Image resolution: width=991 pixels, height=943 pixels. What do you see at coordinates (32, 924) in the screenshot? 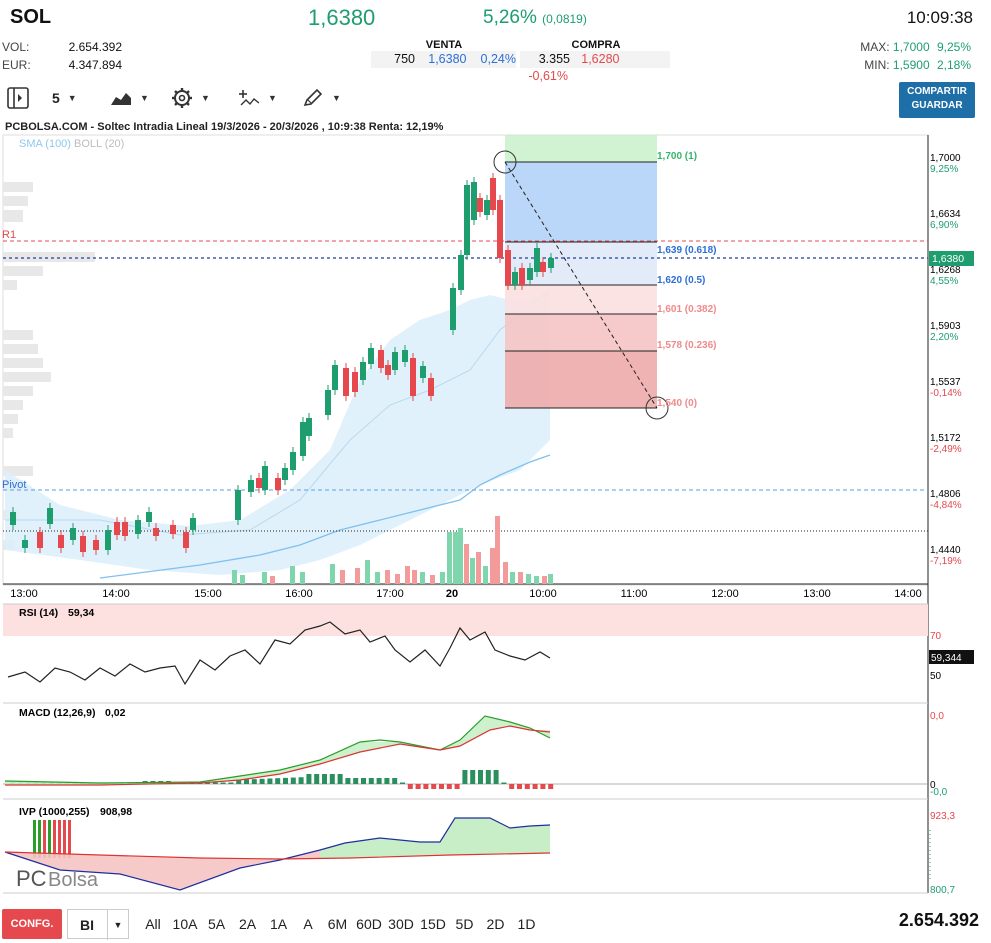
I see `config-button: CONFG.` at bounding box center [32, 924].